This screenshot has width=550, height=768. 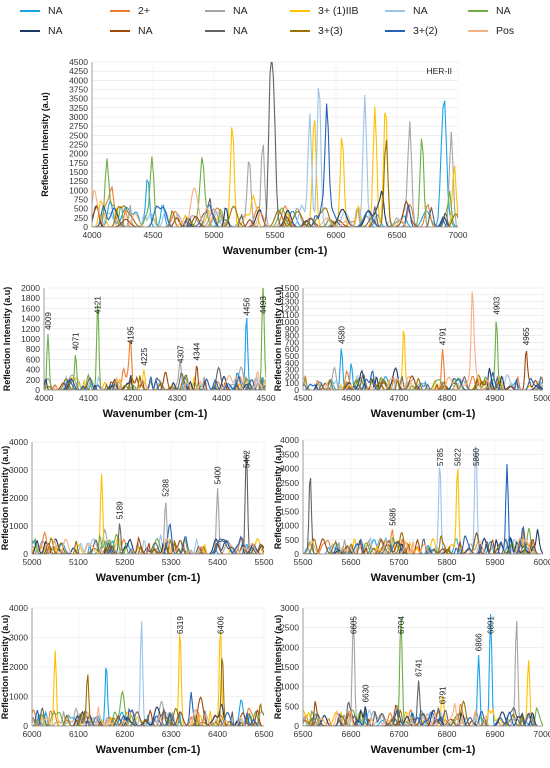 I want to click on y-tick-label: 4250, so click(x=78, y=71).